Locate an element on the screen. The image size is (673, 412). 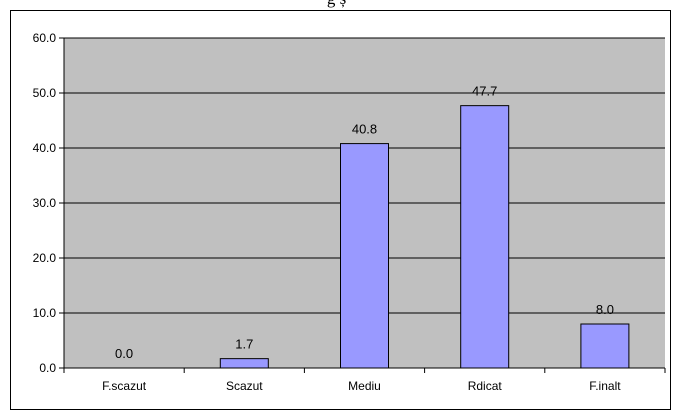
y-axis-tick-labels: 0.0 10.0 20.0 30.0 40.0 50.0 60.0 is located at coordinates (45, 203).